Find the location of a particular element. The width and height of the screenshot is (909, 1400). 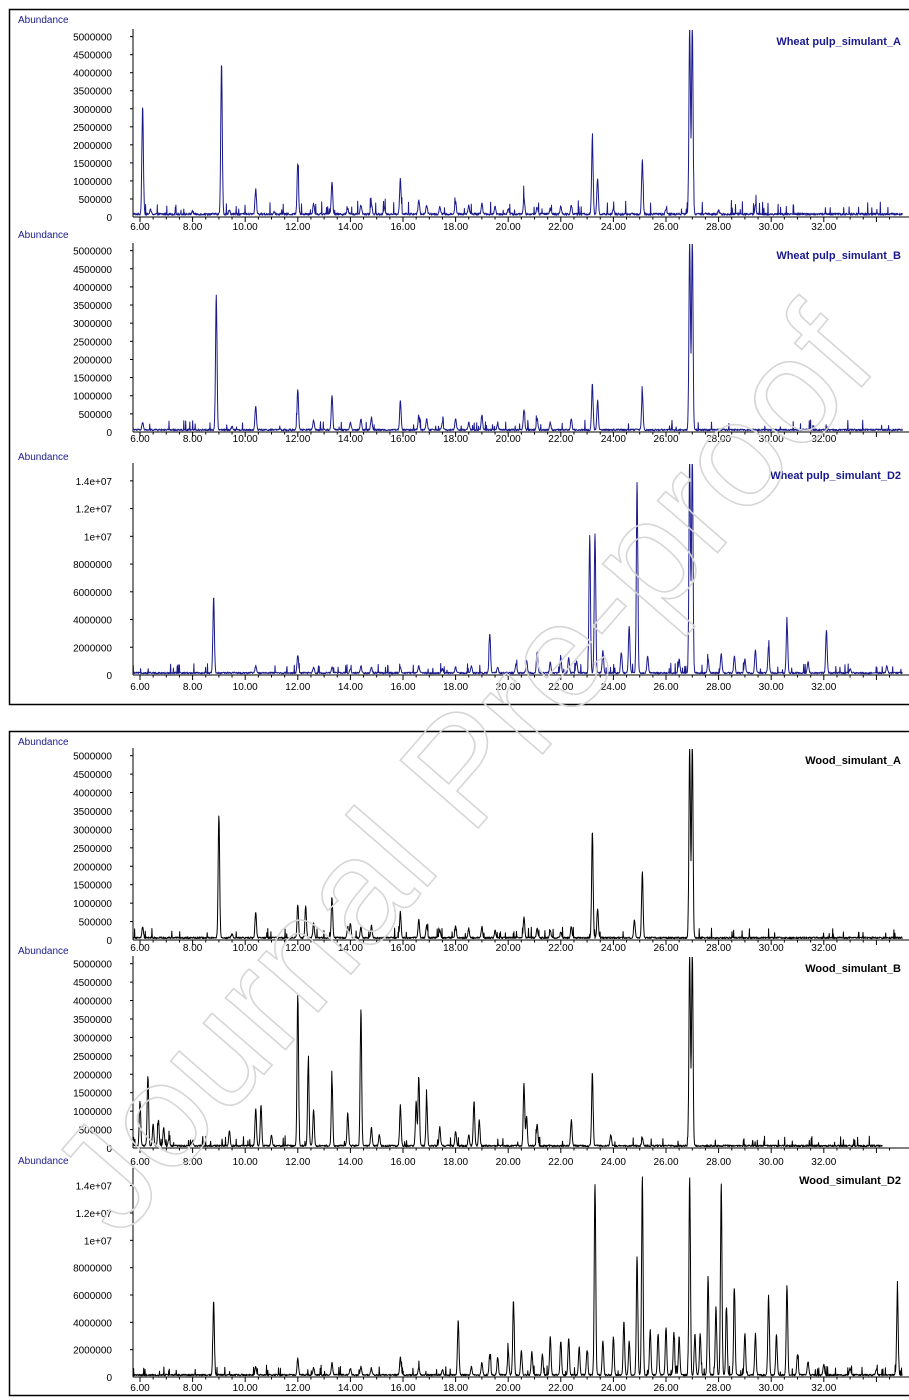

y-tick-label: 4000000 is located at coordinates (92, 1323).